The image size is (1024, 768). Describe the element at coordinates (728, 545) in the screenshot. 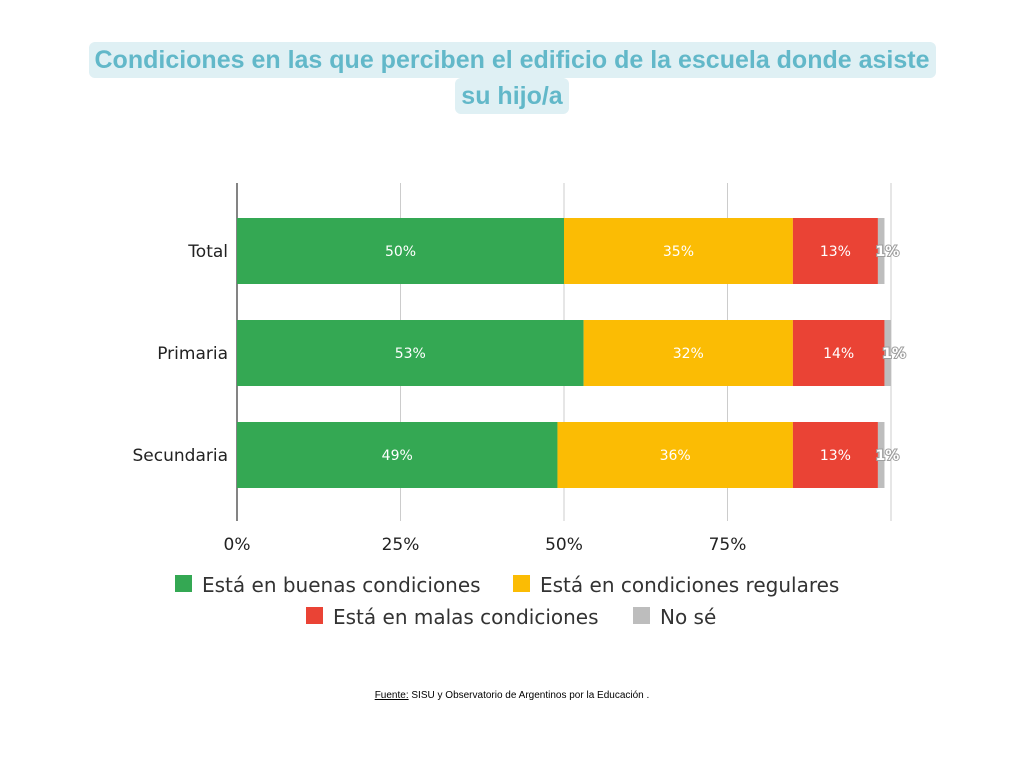

I see `x-tick-label: 75%` at that location.